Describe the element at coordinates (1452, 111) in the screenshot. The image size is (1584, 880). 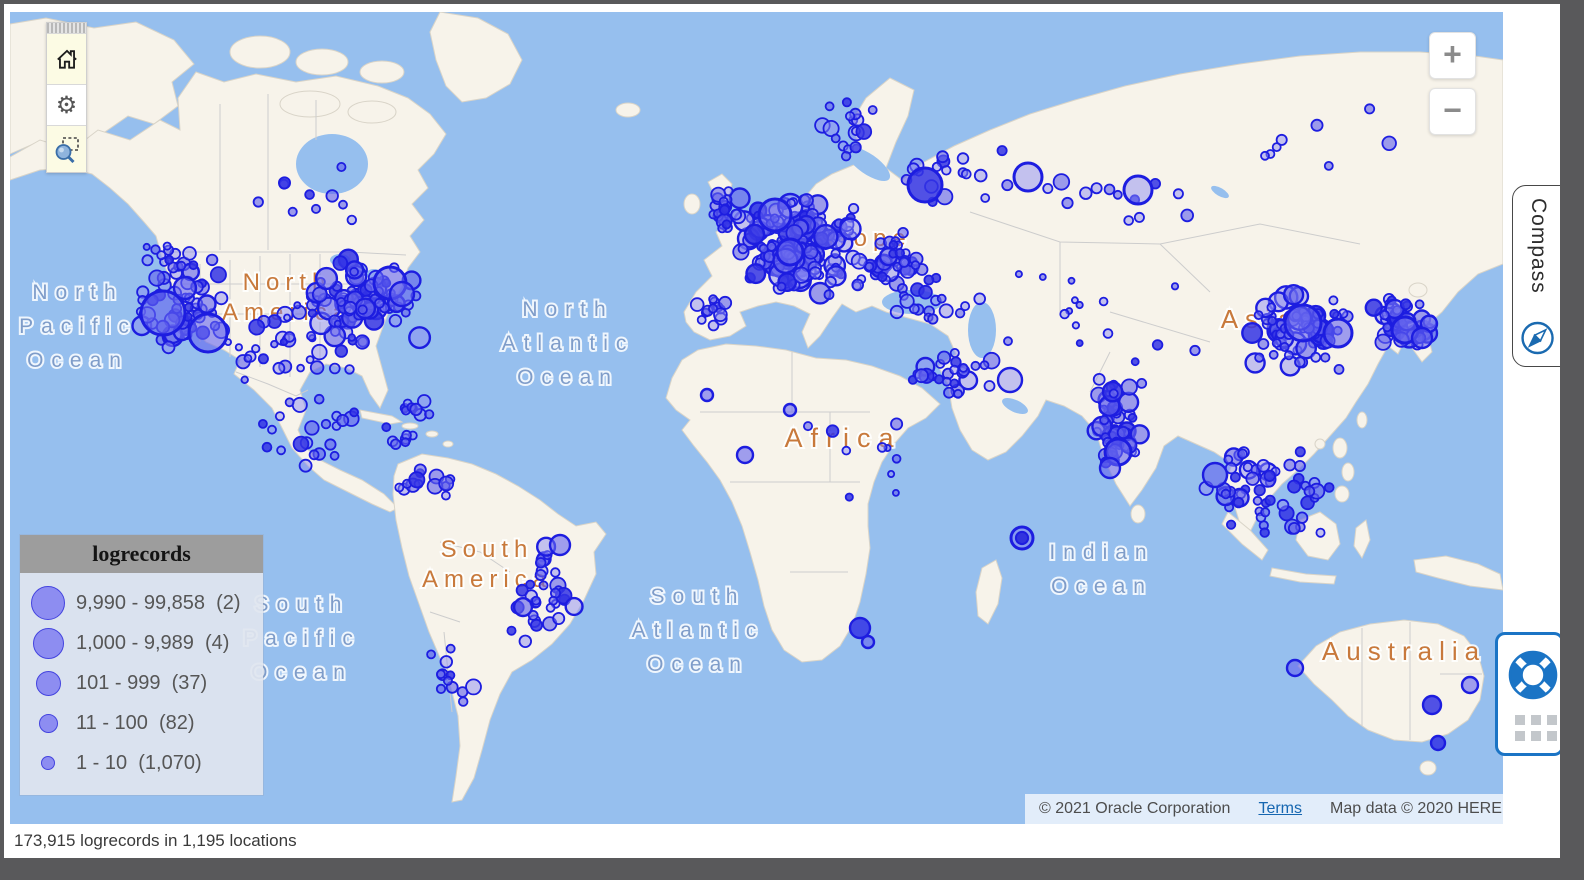
I see `zoom-out-button: −` at that location.